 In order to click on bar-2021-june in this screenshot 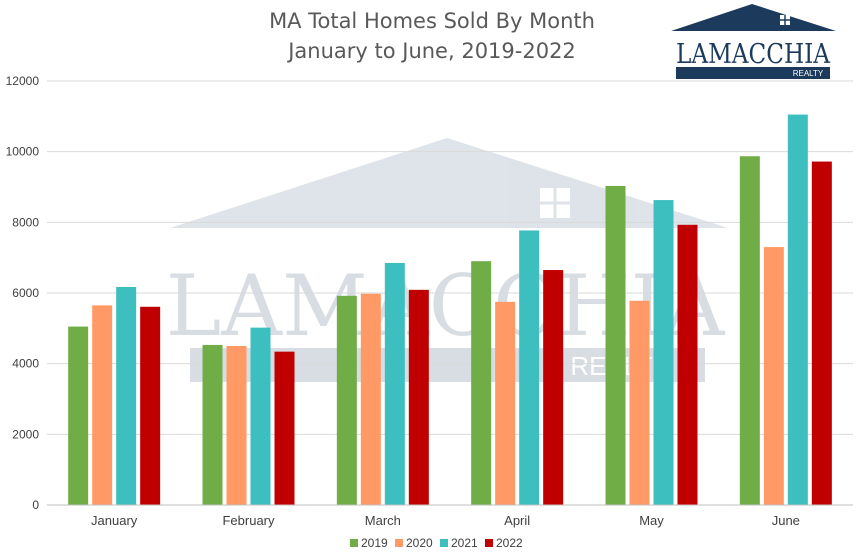, I will do `click(797, 310)`.